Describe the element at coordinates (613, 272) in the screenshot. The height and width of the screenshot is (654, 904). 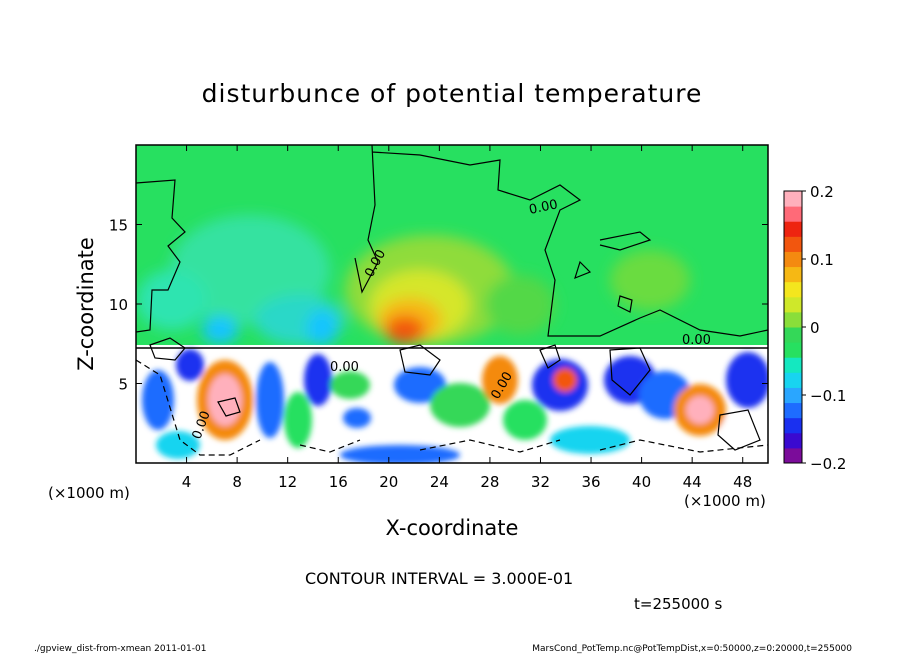
I see `contour-zero-right` at that location.